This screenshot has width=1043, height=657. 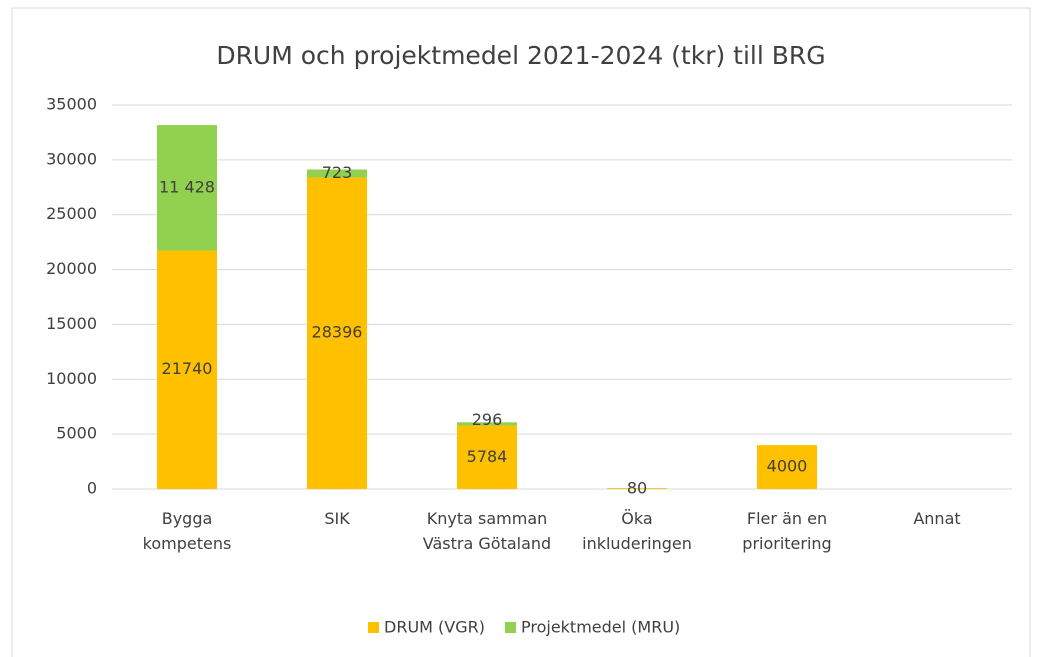 I want to click on legend-label: DRUM (VGR), so click(x=434, y=627).